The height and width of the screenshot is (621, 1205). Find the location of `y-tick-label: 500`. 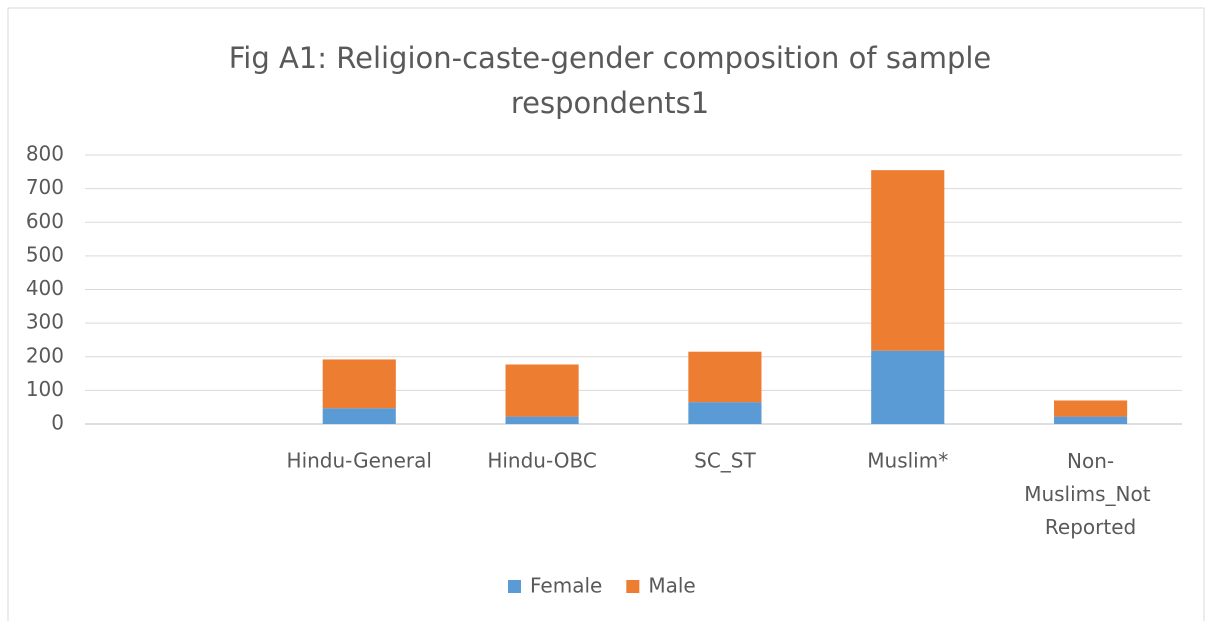

y-tick-label: 500 is located at coordinates (45, 254).